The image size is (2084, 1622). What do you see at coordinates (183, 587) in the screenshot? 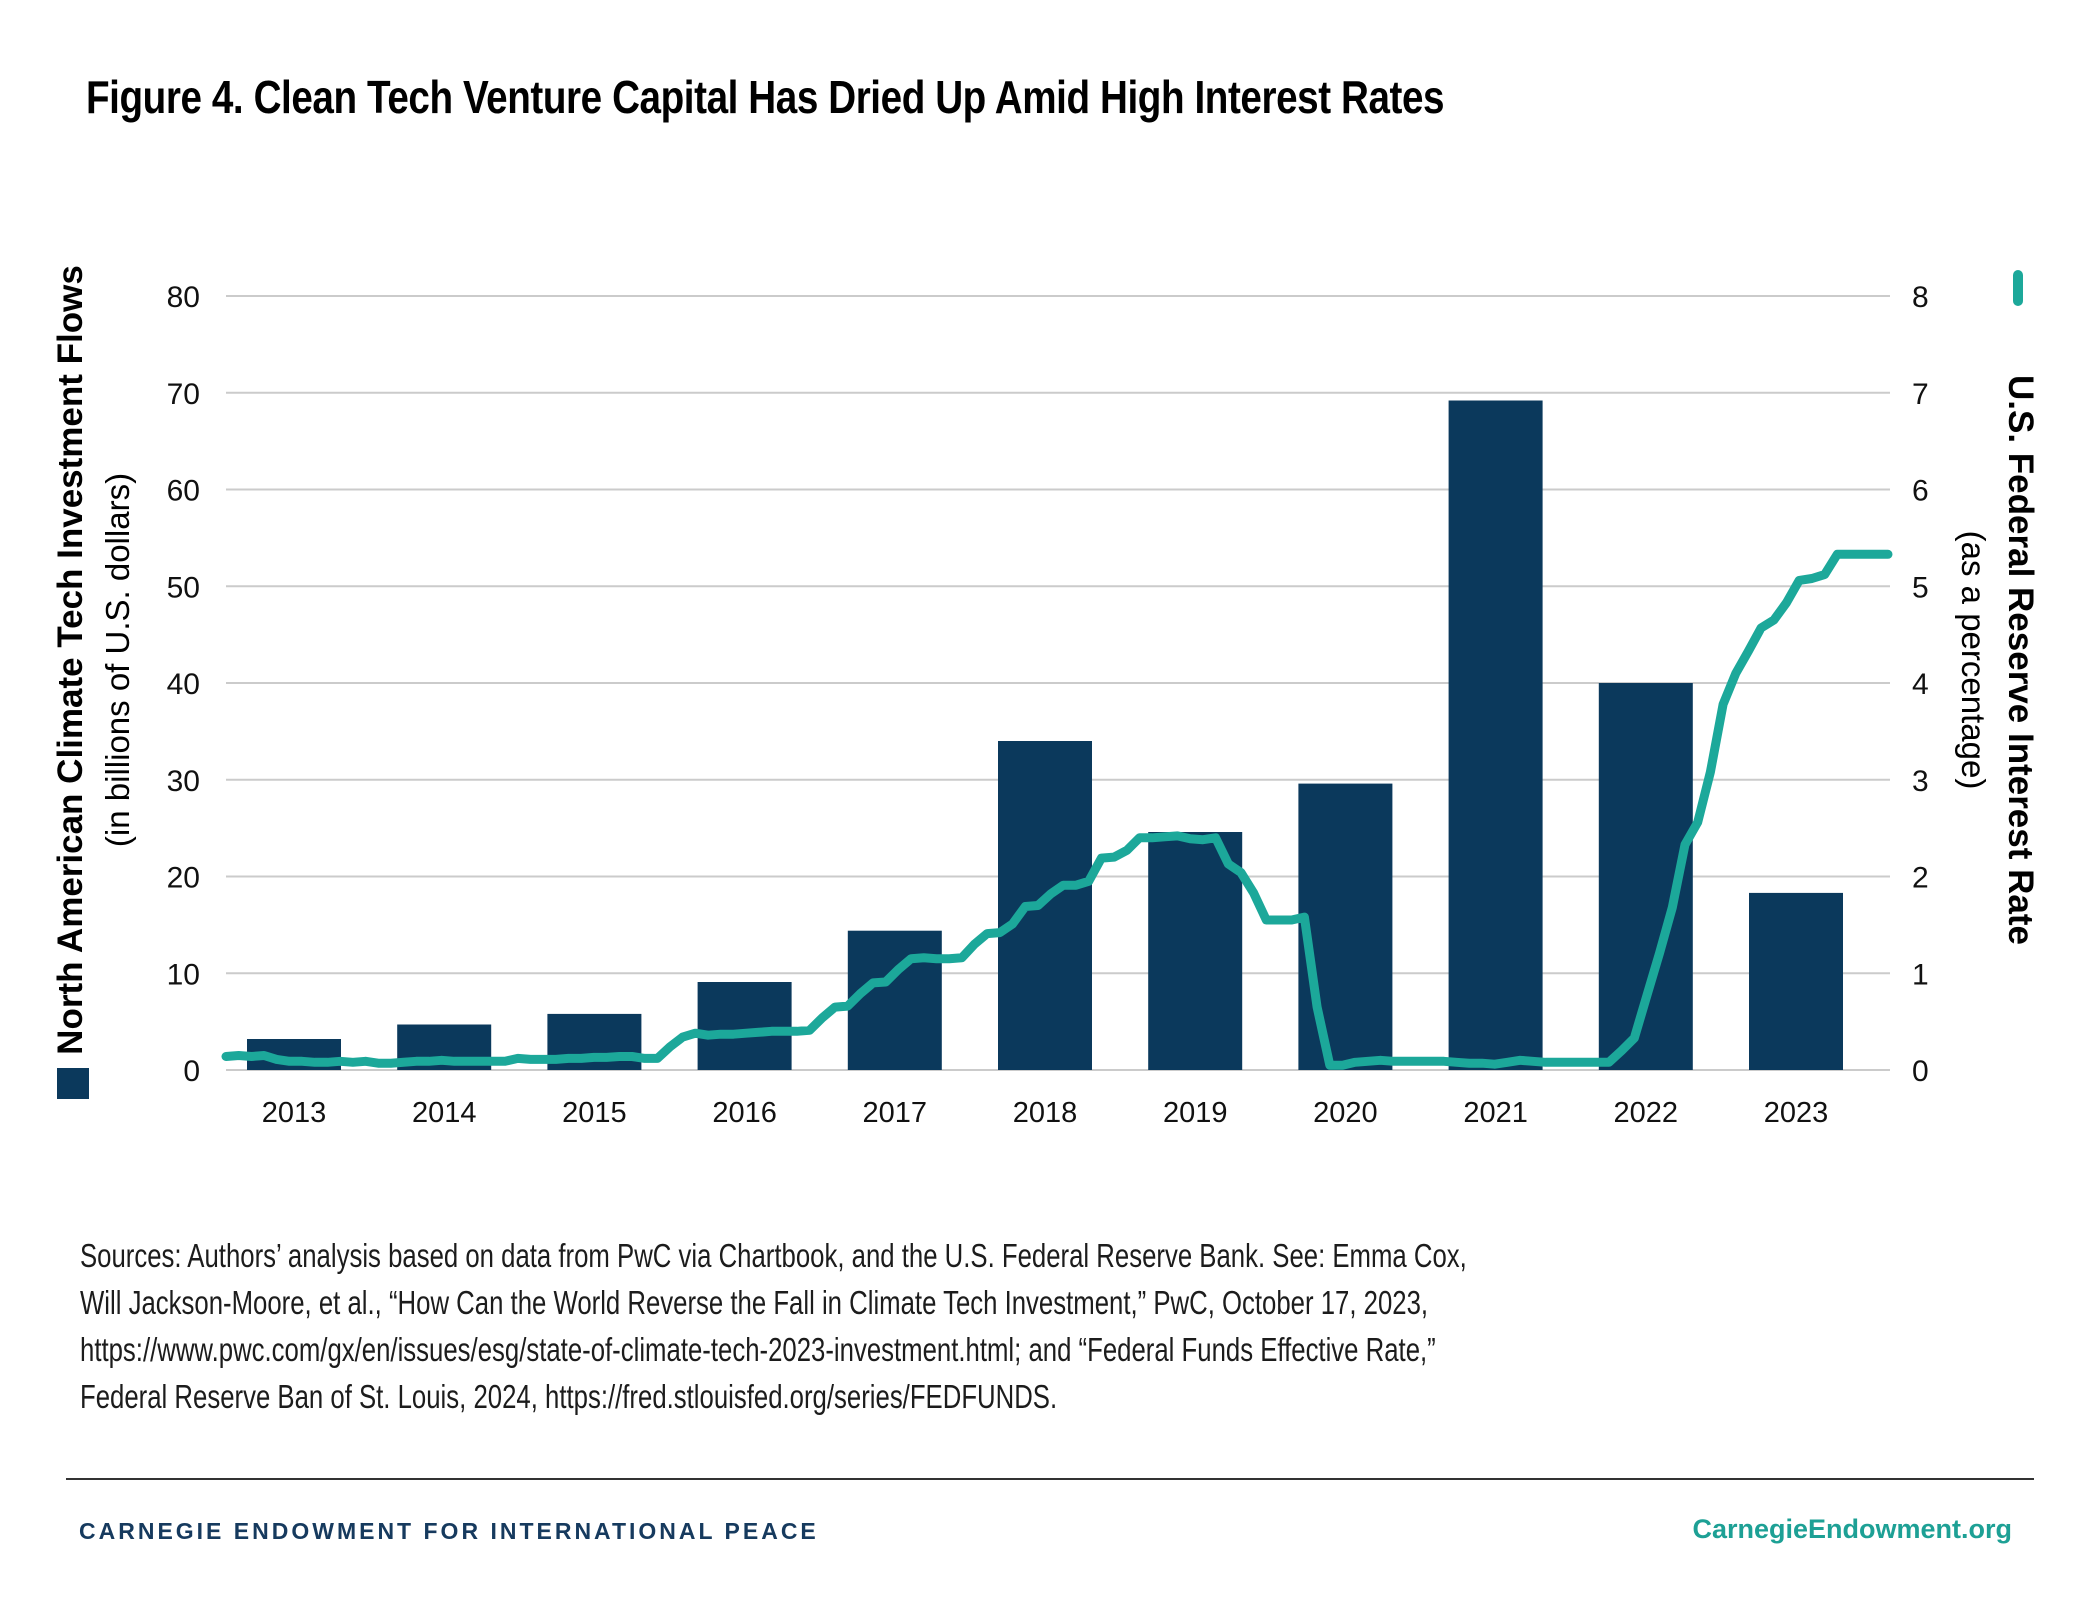
I see `left-axis-tick-50: 50` at bounding box center [183, 587].